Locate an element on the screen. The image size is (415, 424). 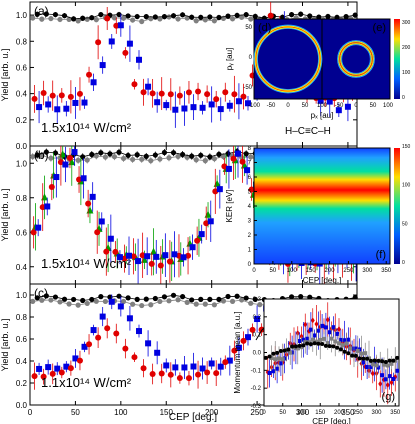
x-tick-label: -50 is located at coordinates (339, 106).